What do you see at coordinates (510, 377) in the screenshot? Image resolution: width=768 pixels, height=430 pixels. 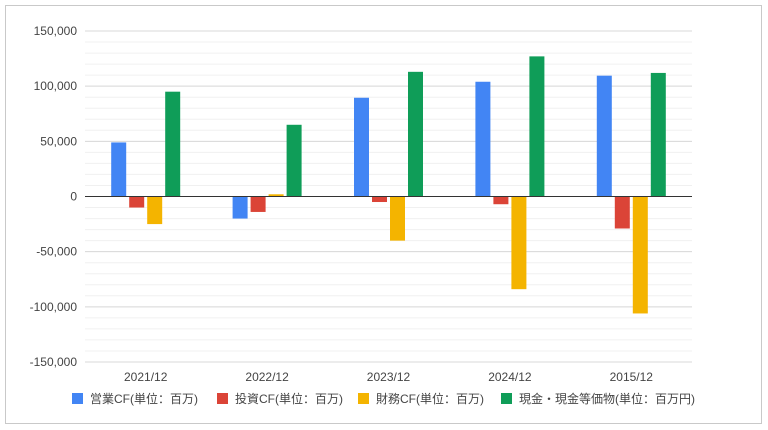 I see `x-tick-label: 2024/12` at bounding box center [510, 377].